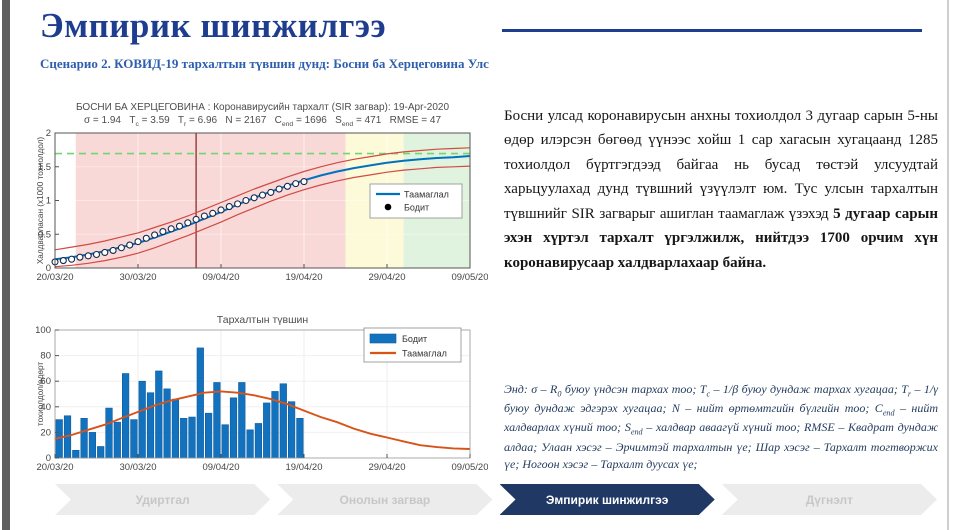 The width and height of the screenshot is (960, 530). I want to click on nav-item-1: Удиртгал, so click(162, 499).